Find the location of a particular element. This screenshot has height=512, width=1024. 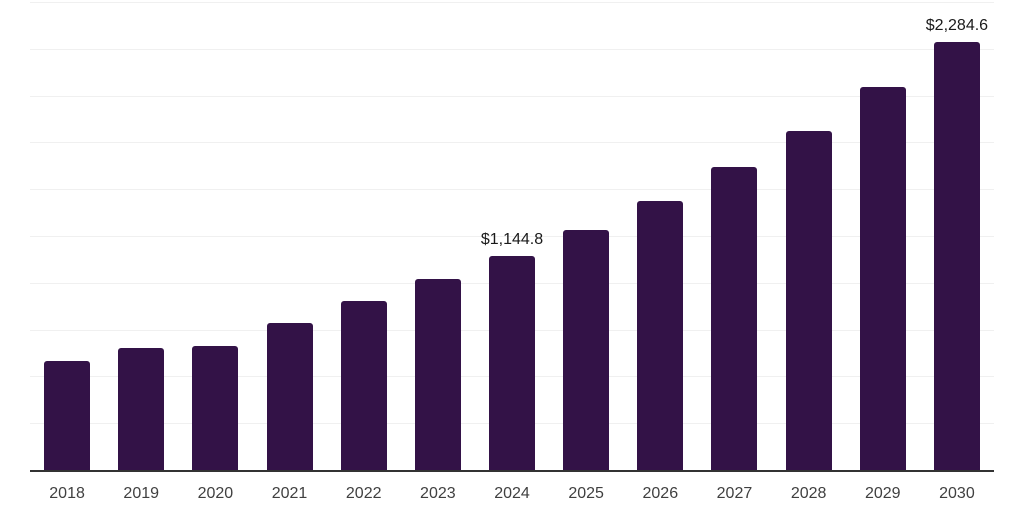

bar-value-label-2030: $2,284.6 is located at coordinates (957, 26).